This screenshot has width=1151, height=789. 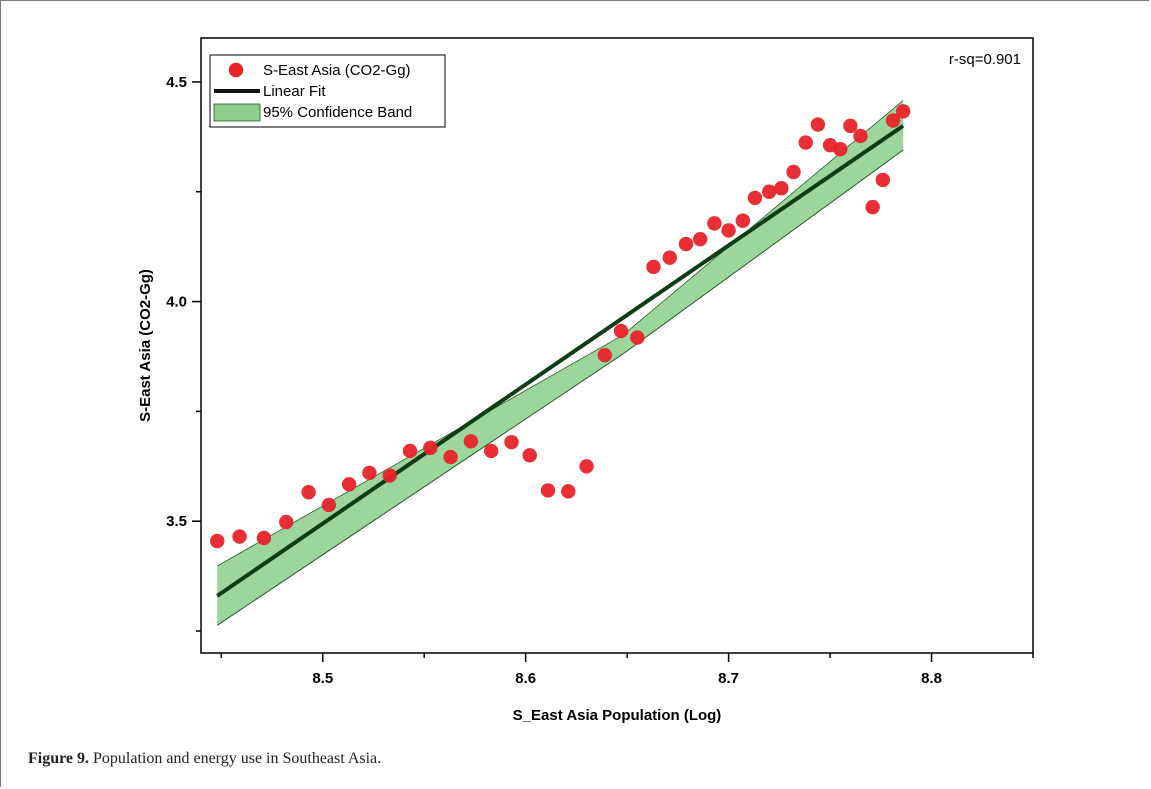 I want to click on x-tick-label: 8.8, so click(x=931, y=678).